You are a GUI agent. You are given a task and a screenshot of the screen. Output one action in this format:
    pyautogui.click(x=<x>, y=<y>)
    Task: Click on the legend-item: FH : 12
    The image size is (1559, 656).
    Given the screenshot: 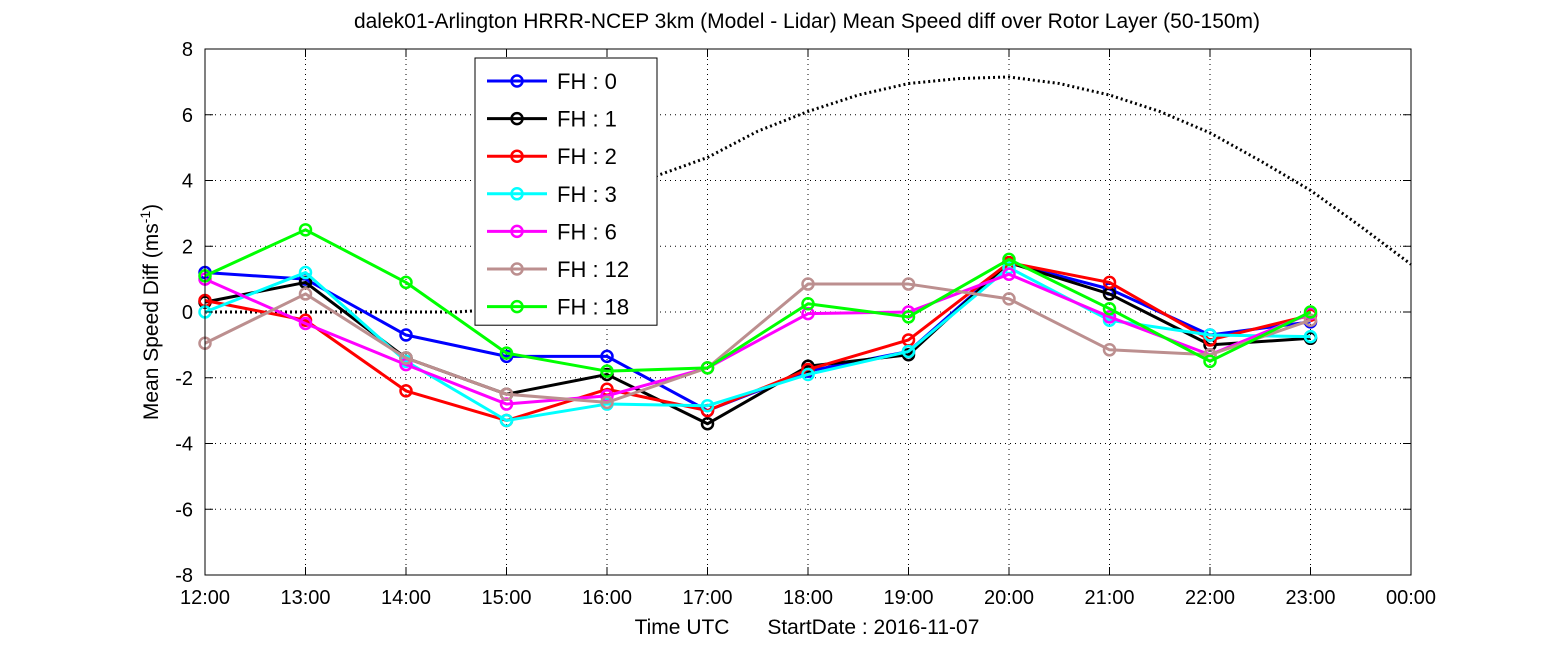 What is the action you would take?
    pyautogui.click(x=558, y=269)
    